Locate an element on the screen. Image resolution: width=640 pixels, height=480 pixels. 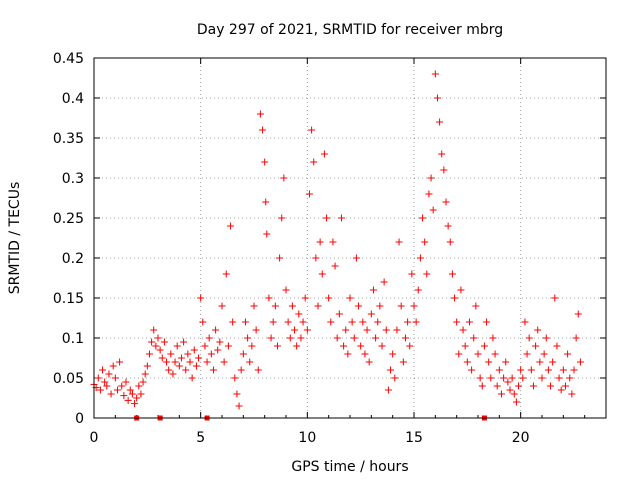
y-tick-label: 0.1 is located at coordinates (73, 339).